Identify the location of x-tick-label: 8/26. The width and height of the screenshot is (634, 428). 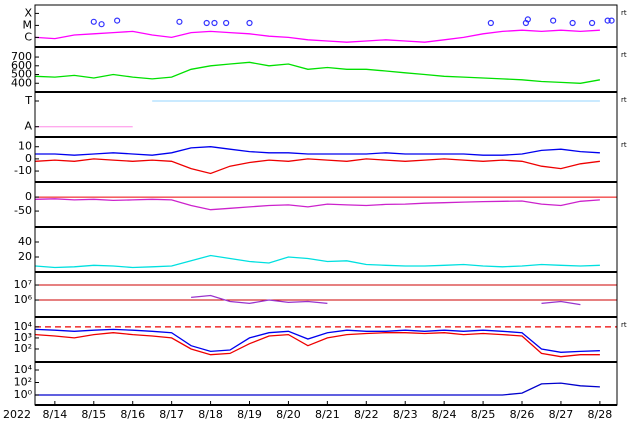
(522, 414).